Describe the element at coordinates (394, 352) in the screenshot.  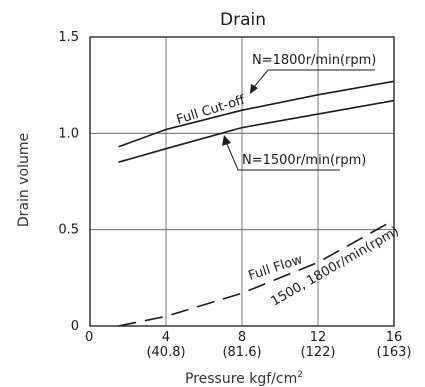
I see `x-tick-sublabel: (163)` at that location.